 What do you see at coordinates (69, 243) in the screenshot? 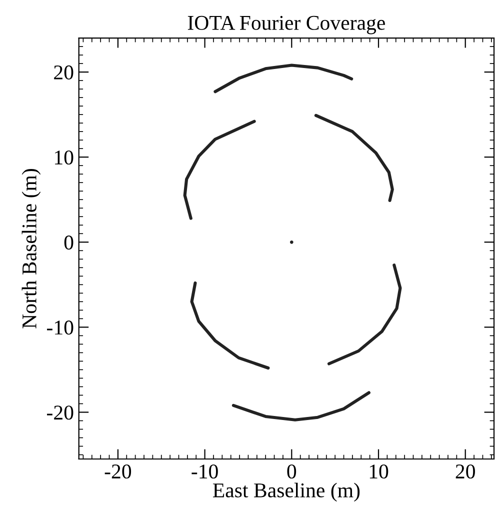
I see `y-tick-label: 0` at bounding box center [69, 243].